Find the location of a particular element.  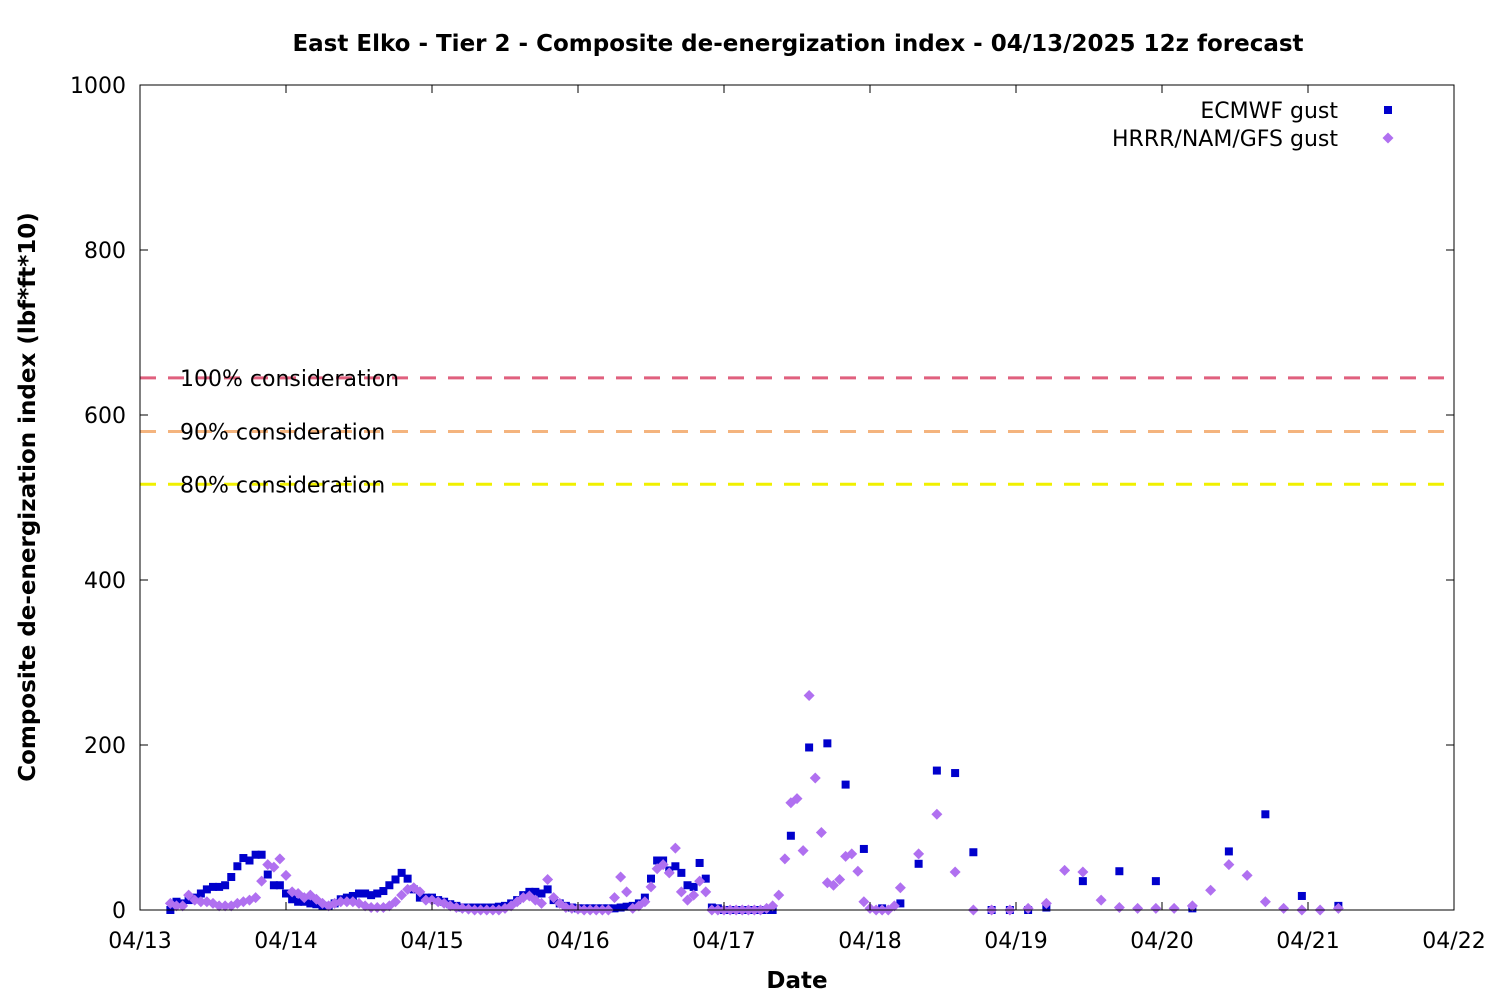

x-tick-label-5: 04/18 is located at coordinates (869, 941).